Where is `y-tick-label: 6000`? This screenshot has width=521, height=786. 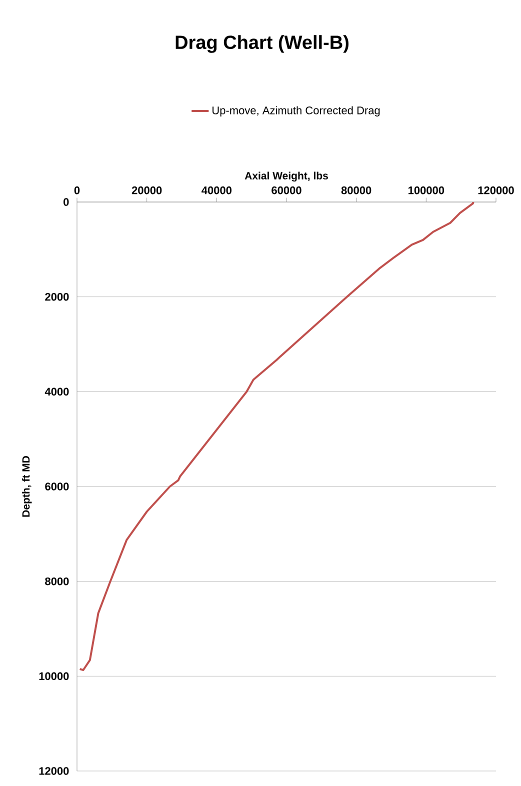
y-tick-label: 6000 is located at coordinates (57, 486).